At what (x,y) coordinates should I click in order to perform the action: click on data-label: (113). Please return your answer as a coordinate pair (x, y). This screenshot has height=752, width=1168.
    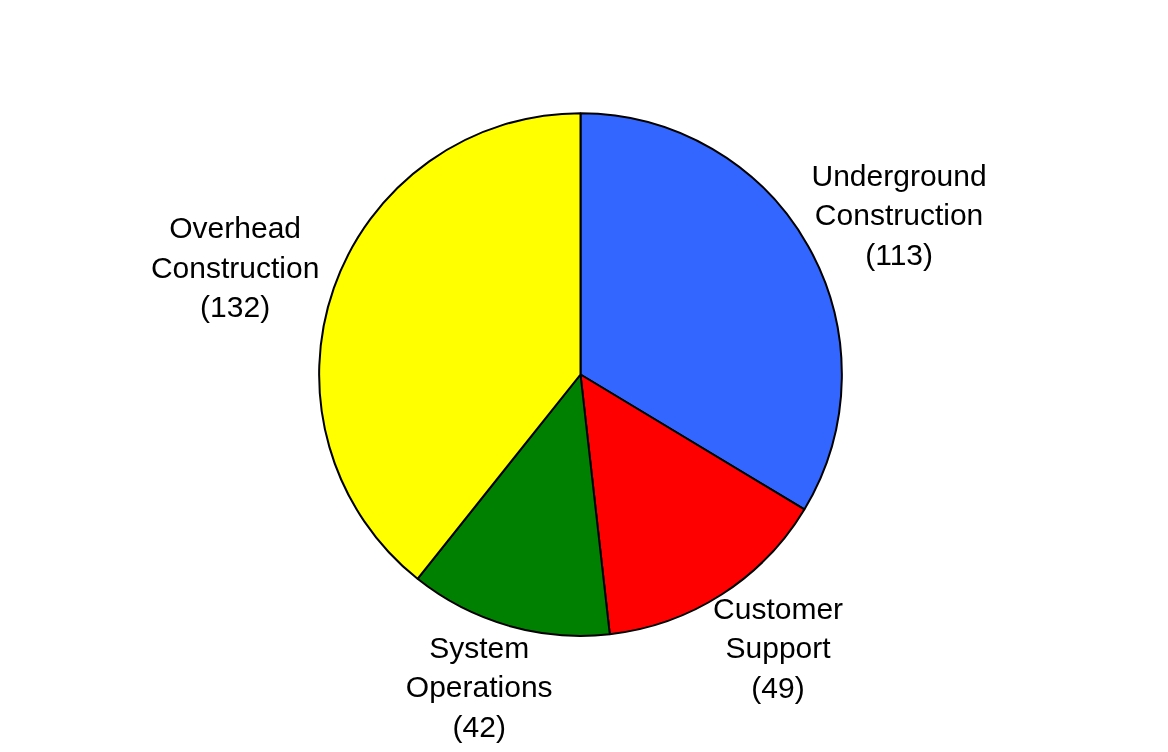
    Looking at the image, I should click on (899, 254).